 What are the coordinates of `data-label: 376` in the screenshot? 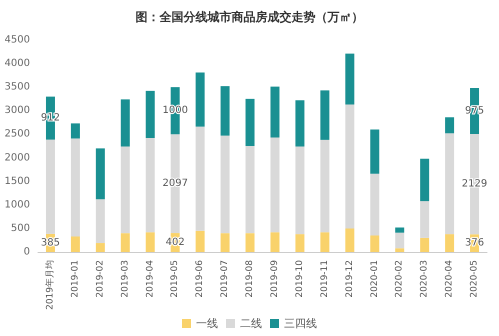 It's located at (474, 243).